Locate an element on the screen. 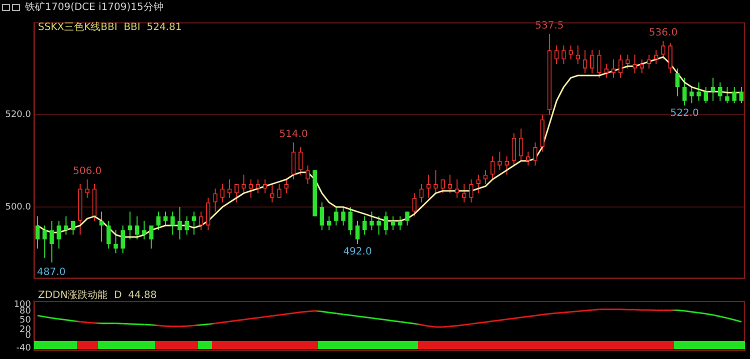 Image resolution: width=750 pixels, height=359 pixels. y-tick-label: 500.0 is located at coordinates (18, 207).